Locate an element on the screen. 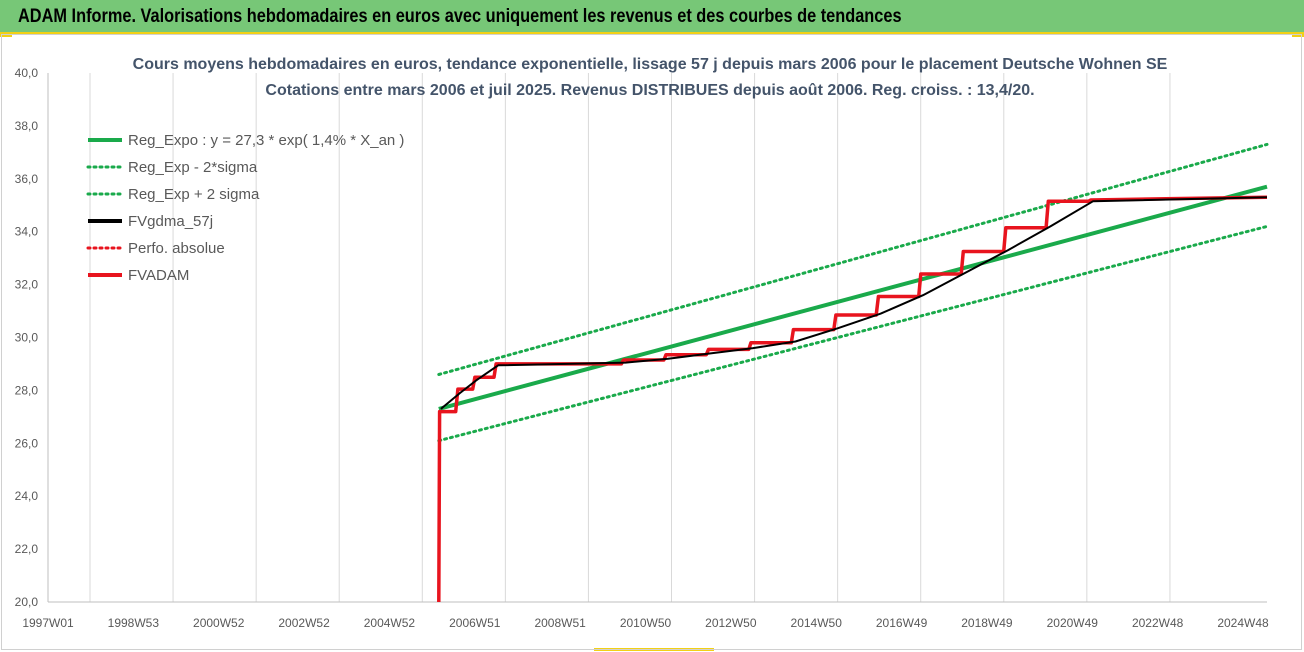  x-tick-label: 1997W01 is located at coordinates (48, 623).